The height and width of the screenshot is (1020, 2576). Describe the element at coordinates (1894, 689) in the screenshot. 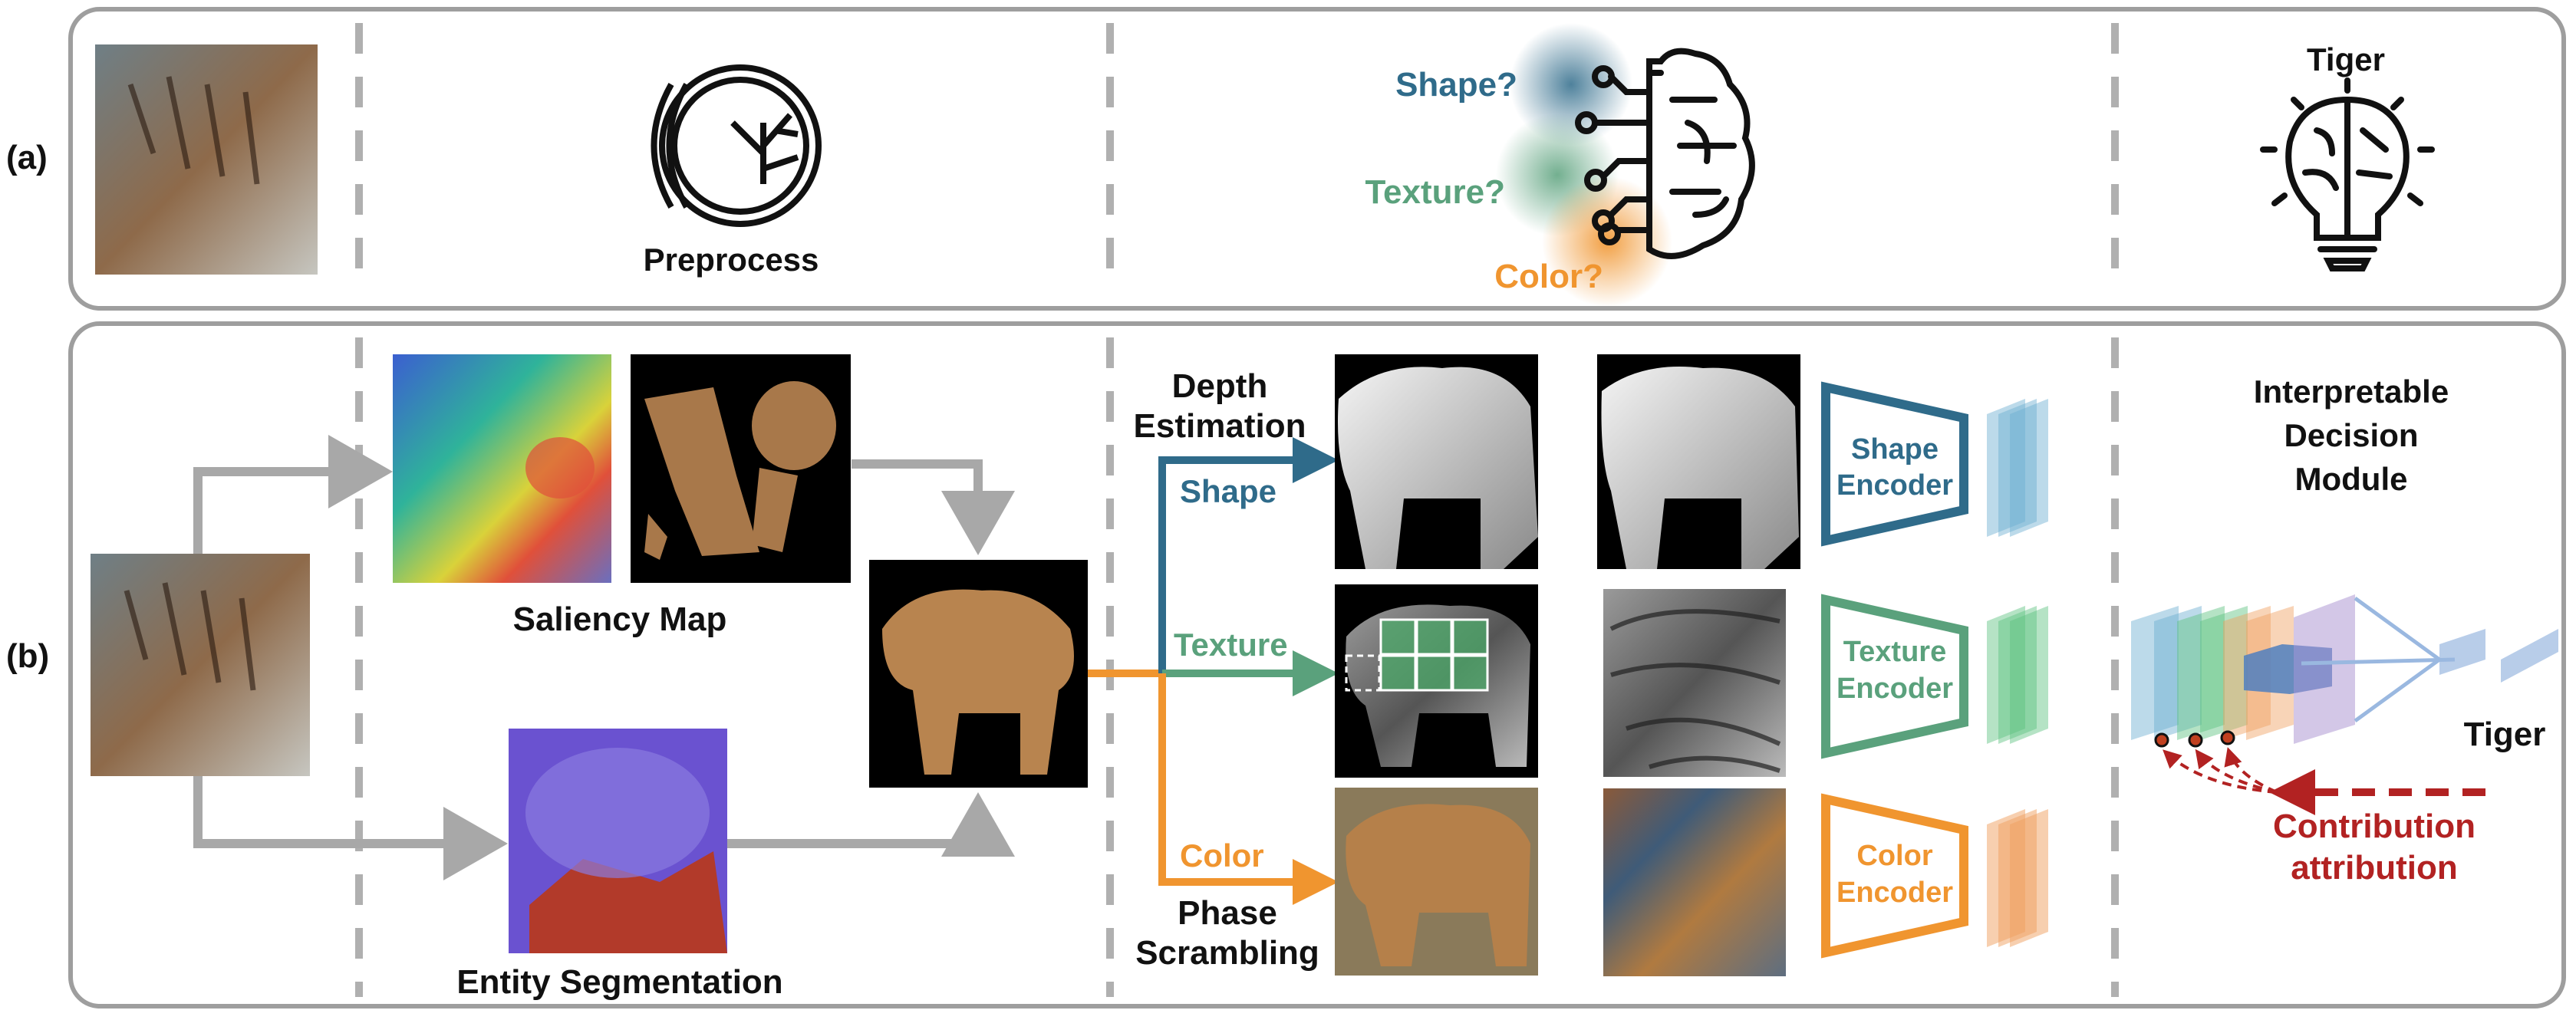

I see `texture-encoder-label-2: Encoder` at that location.